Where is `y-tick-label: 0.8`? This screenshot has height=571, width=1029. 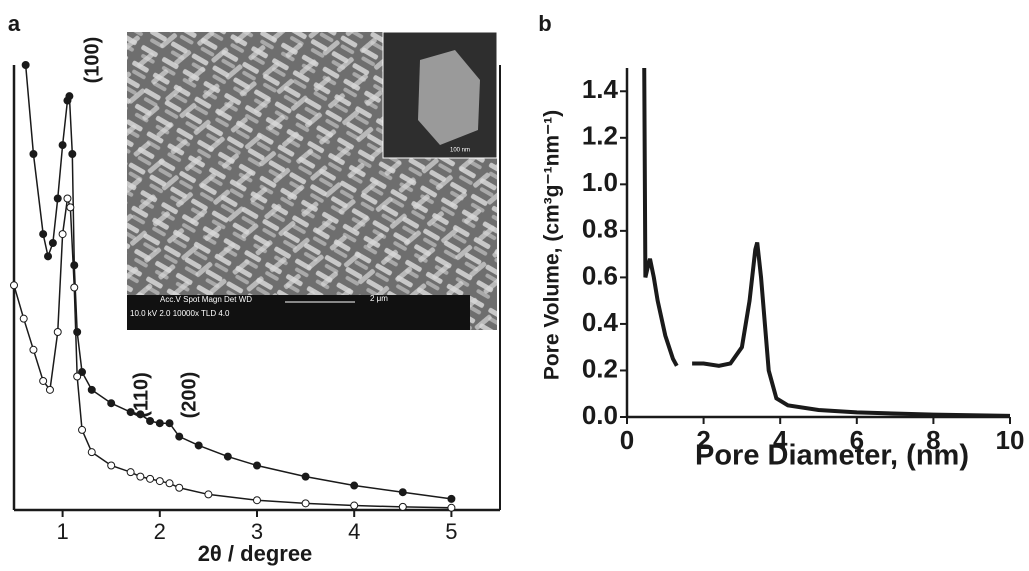
y-tick-label: 0.8 is located at coordinates (600, 229).